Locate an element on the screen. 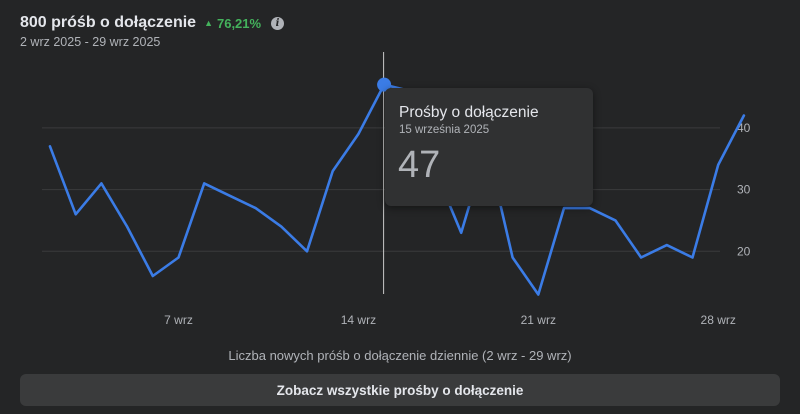 The image size is (800, 414). date-range: 2 wrz 2025 - 29 wrz 2025 is located at coordinates (90, 42).